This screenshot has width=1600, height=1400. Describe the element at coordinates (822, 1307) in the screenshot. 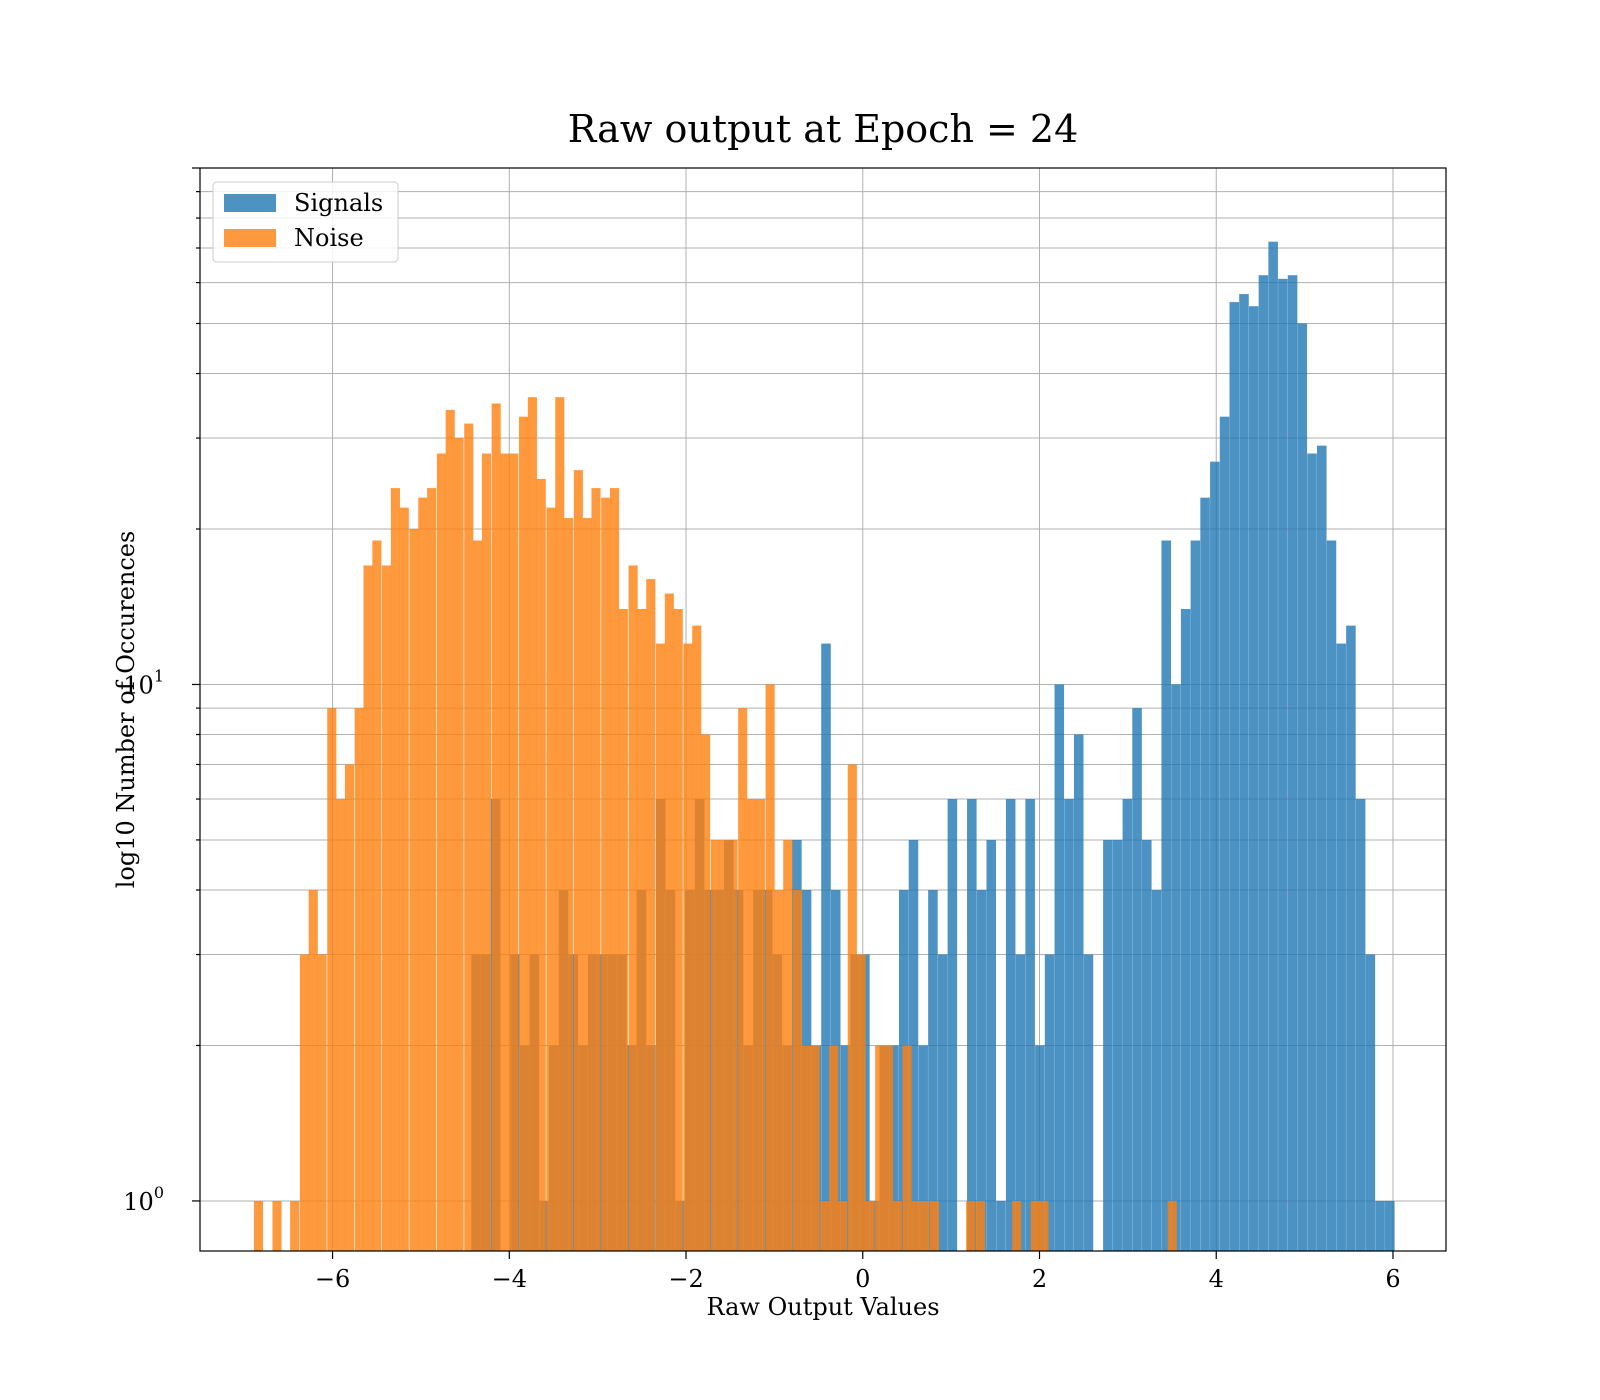

I see `x-axis-label: Raw Output Values` at that location.